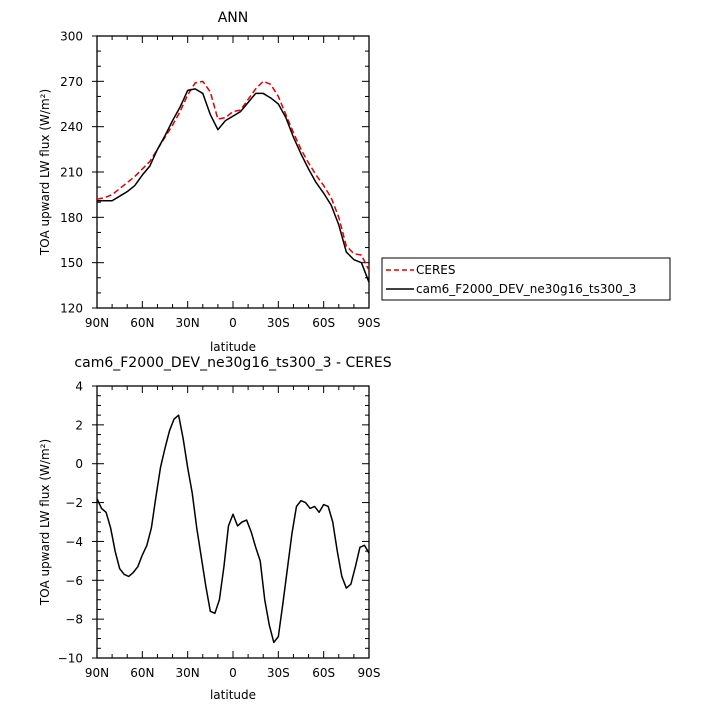  Describe the element at coordinates (233, 347) in the screenshot. I see `top-x-axis-label: latitude` at that location.